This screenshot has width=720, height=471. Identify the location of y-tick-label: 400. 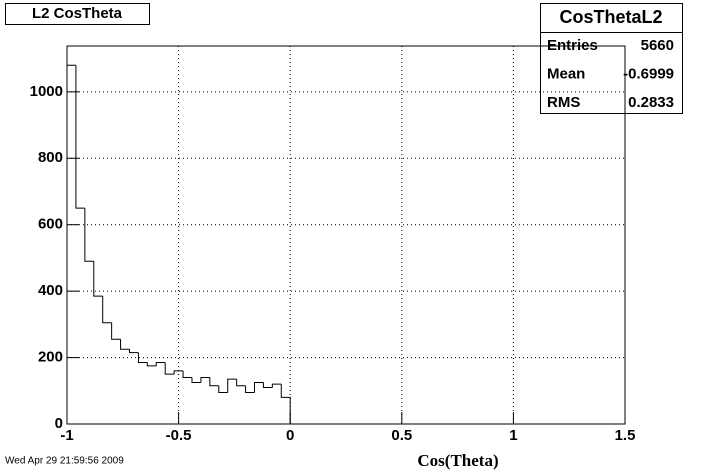
(50, 290).